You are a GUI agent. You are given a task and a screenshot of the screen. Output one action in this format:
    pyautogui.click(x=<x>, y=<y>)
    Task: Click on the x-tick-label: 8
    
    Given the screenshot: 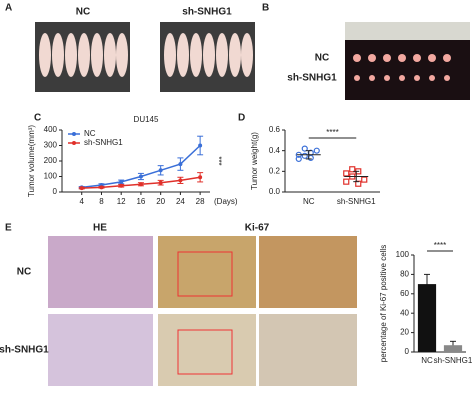 What is the action you would take?
    pyautogui.click(x=101, y=201)
    